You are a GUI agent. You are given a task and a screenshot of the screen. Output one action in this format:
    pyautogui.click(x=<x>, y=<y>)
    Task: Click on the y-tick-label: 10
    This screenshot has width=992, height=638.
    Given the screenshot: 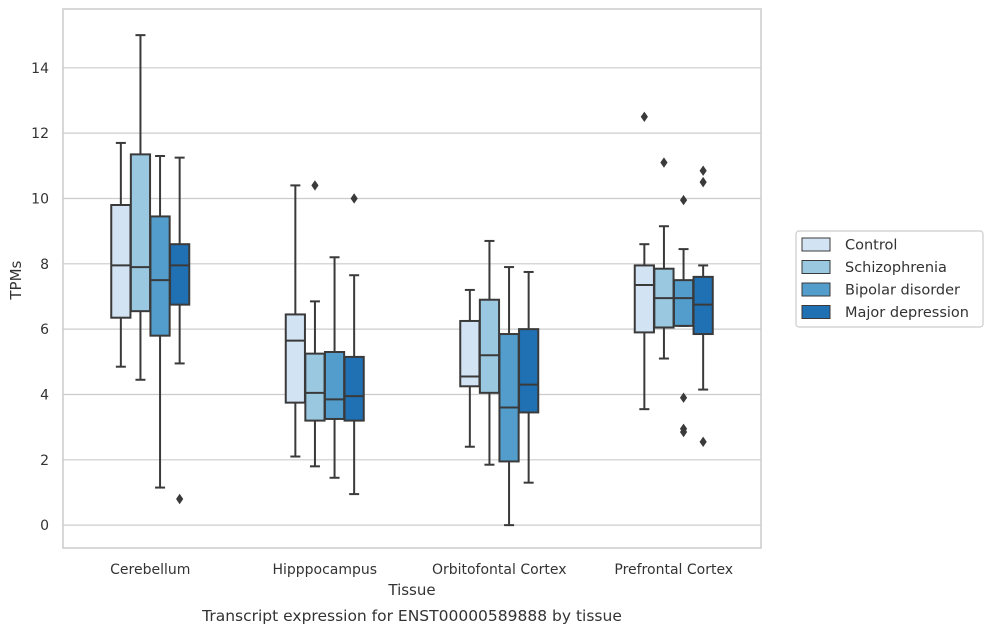 What is the action you would take?
    pyautogui.click(x=40, y=199)
    